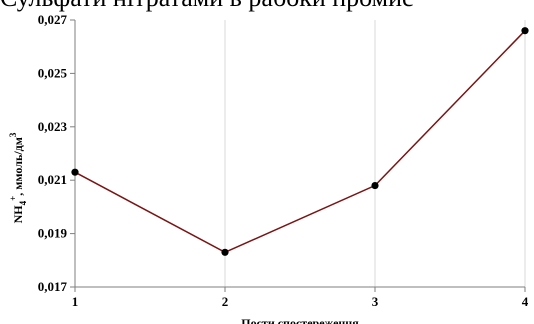 The width and height of the screenshot is (534, 324). What do you see at coordinates (18, 177) in the screenshot?
I see `y-axis-title: NH4+, ммоль/дм3` at bounding box center [18, 177].